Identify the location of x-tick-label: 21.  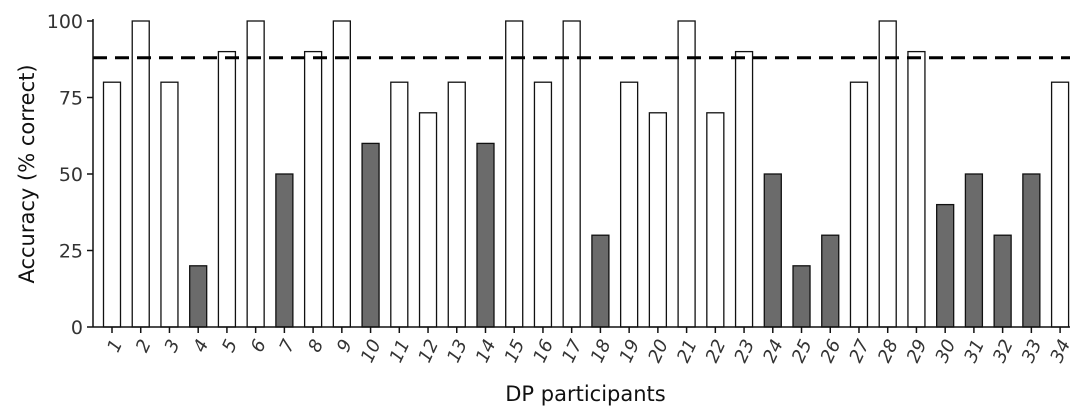
(687, 351).